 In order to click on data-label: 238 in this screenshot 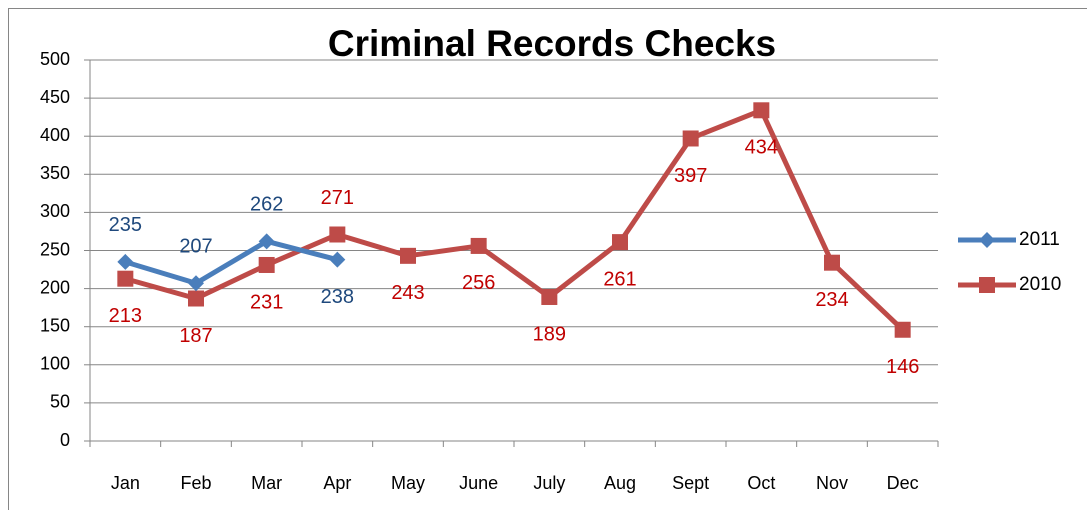, I will do `click(337, 297)`.